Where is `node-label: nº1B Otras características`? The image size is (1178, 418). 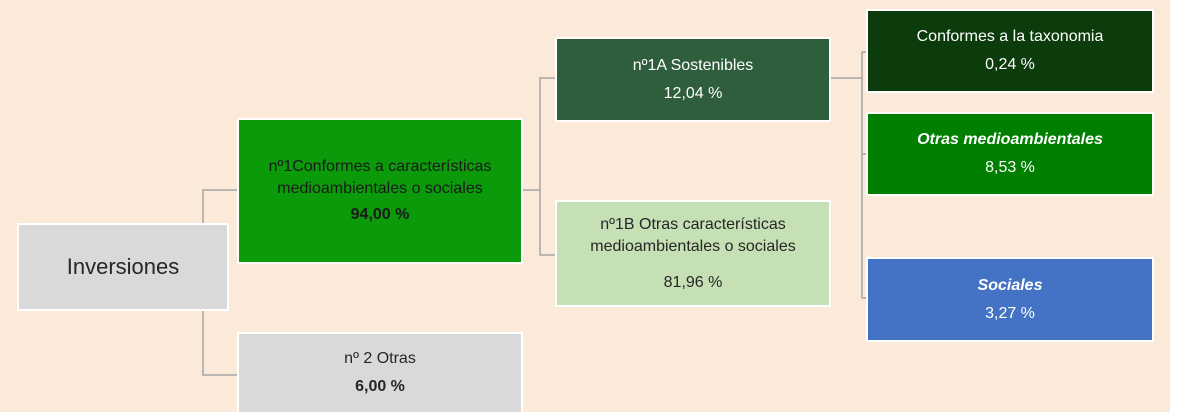
node-label: nº1B Otras características is located at coordinates (693, 224).